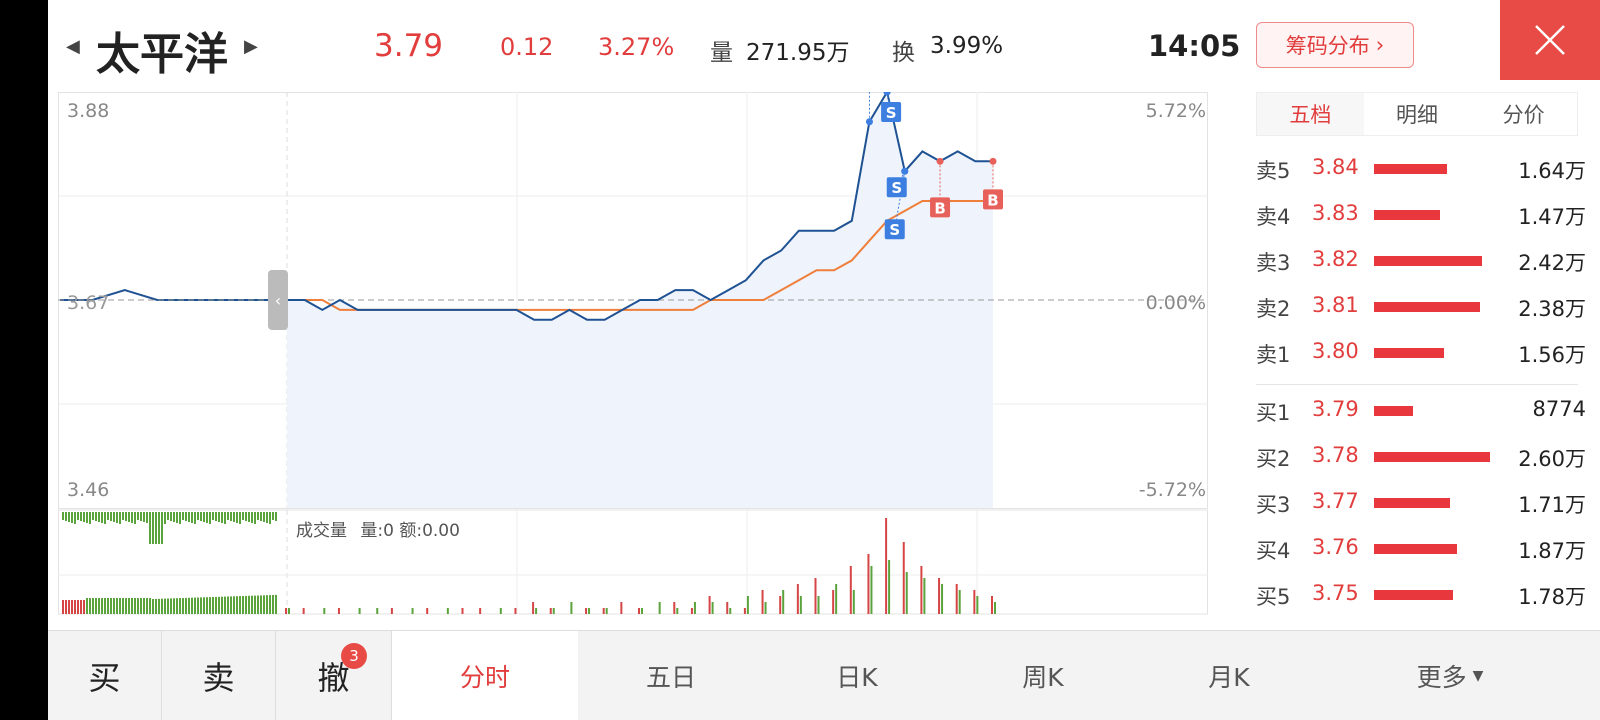 This screenshot has width=1600, height=720. What do you see at coordinates (1421, 547) in the screenshot?
I see `bid-row: 买4 3.76 1.87万` at bounding box center [1421, 547].